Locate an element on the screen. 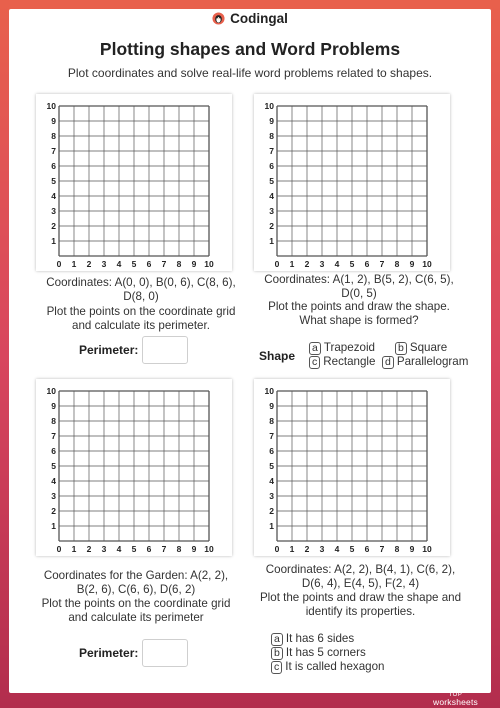 This screenshot has height=708, width=500. logo-text: Codingal is located at coordinates (259, 18).